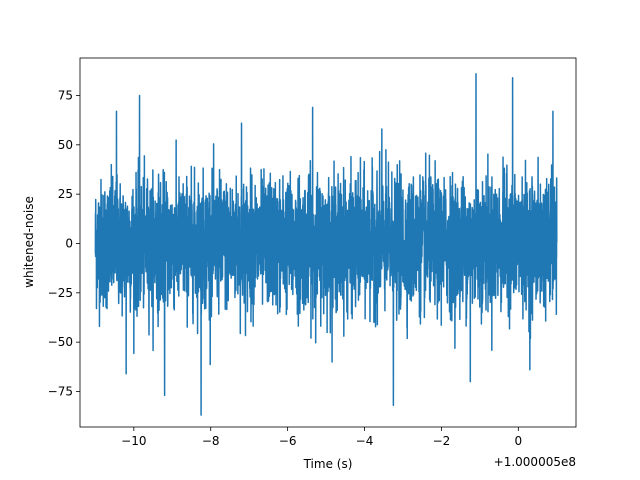  What do you see at coordinates (321, 437) in the screenshot?
I see `x-axis: −10 −8 −6 −4 −2 0` at bounding box center [321, 437].